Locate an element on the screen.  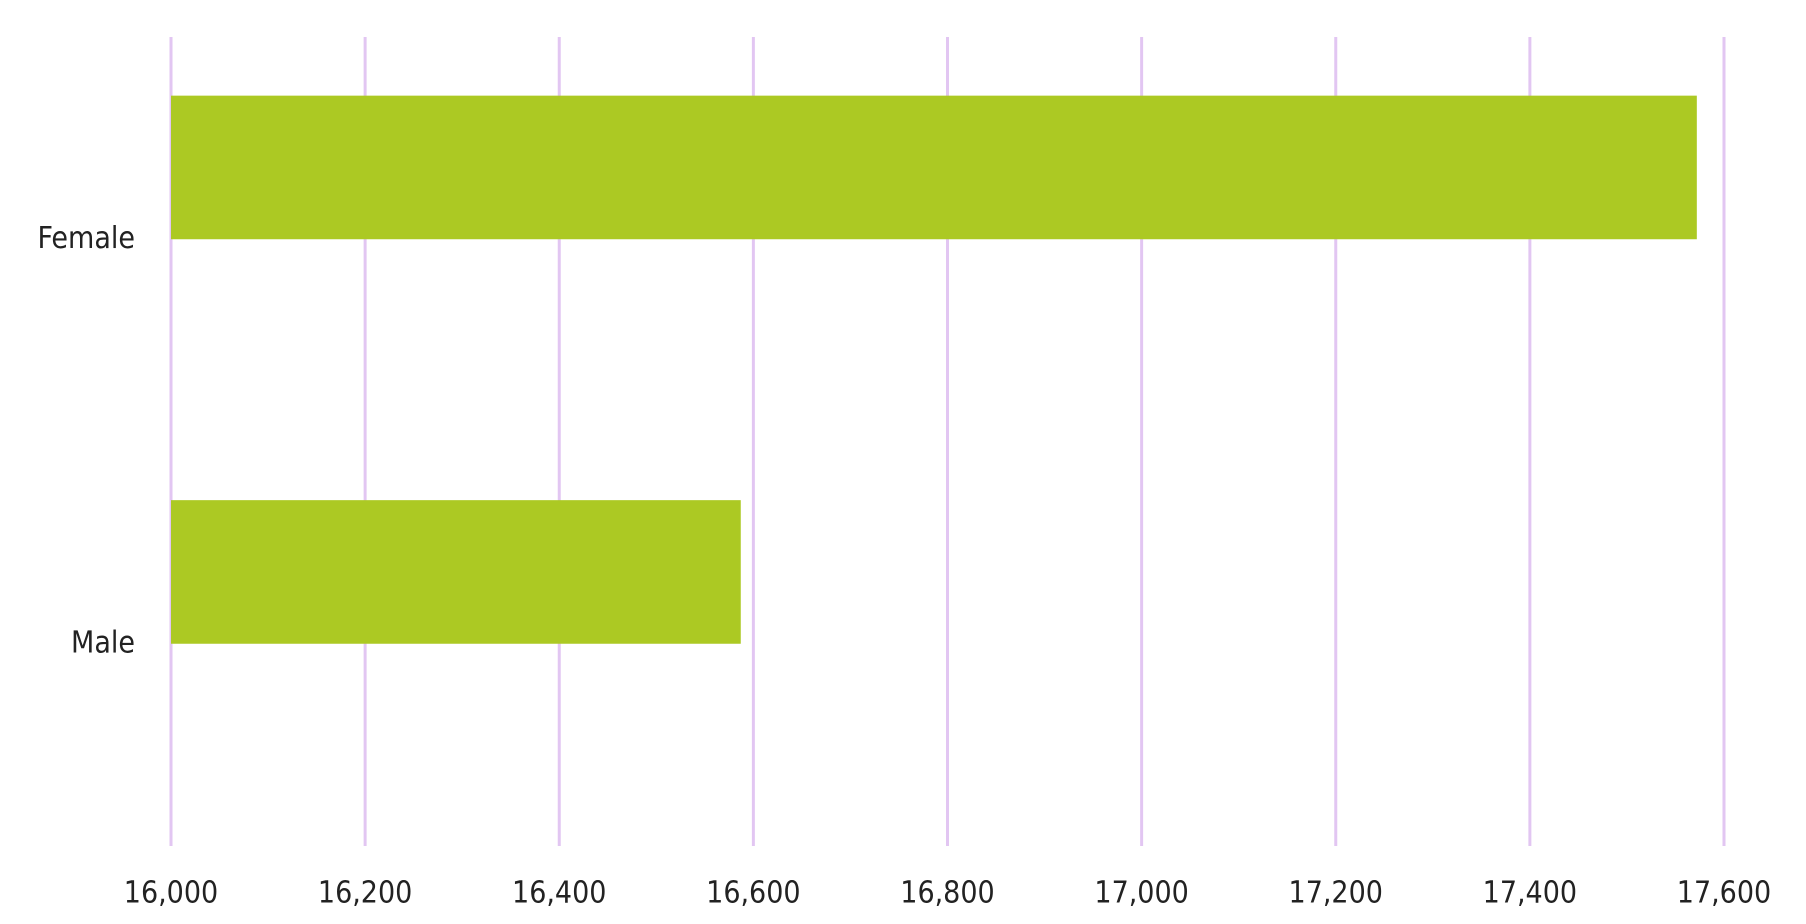
x-tick-label: 16,600 is located at coordinates (753, 893).